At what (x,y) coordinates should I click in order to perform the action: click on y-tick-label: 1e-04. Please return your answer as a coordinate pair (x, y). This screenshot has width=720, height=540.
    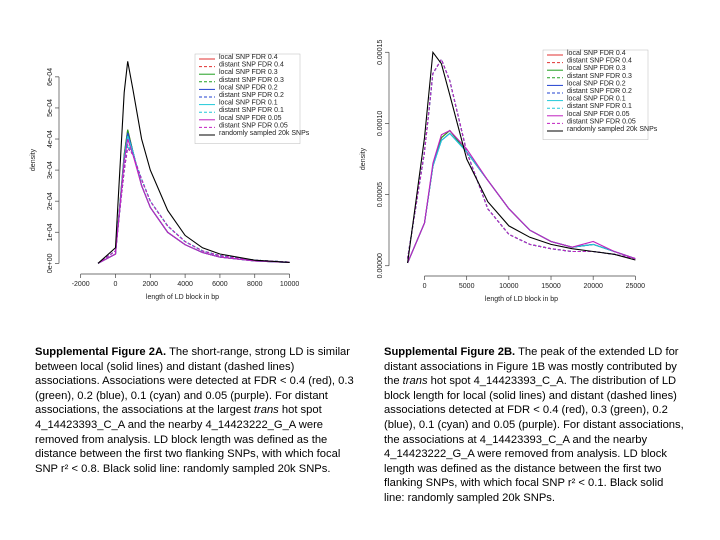
    Looking at the image, I should click on (50, 232).